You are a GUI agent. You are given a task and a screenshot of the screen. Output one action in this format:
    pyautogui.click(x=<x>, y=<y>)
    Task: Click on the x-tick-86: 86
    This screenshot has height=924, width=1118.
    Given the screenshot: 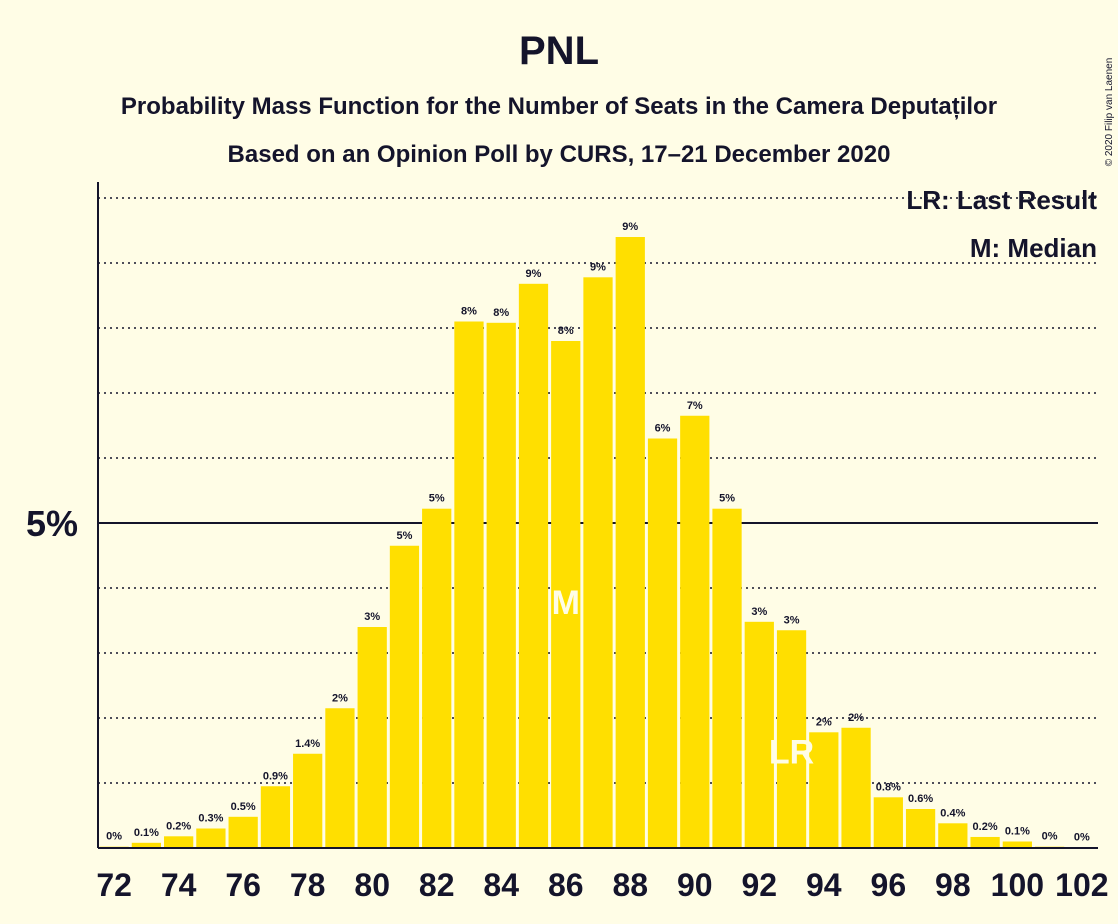 What is the action you would take?
    pyautogui.click(x=566, y=885)
    